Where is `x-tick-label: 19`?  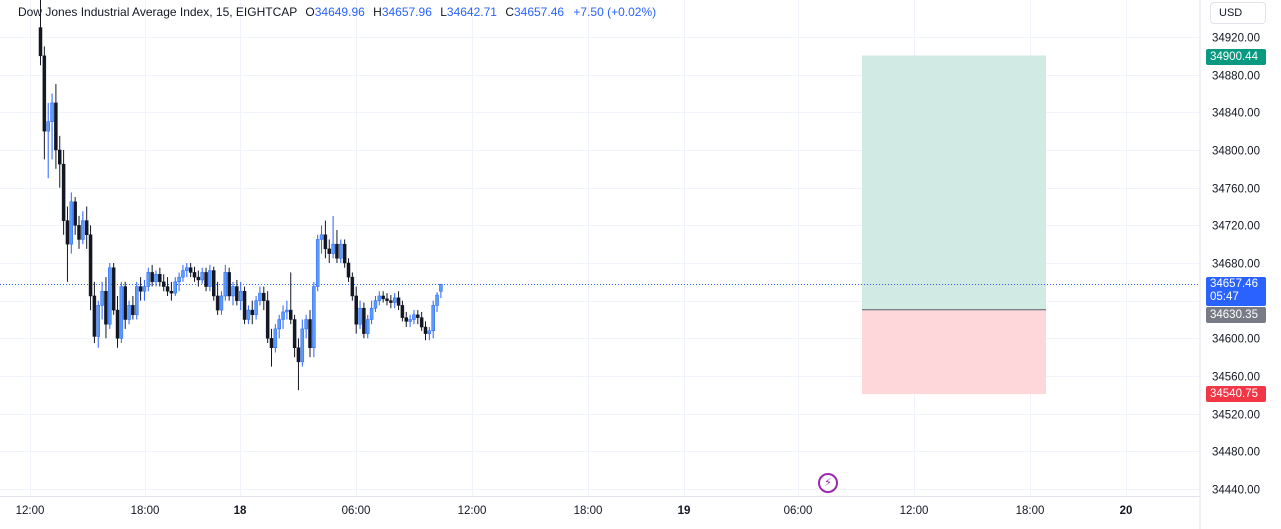
x-tick-label: 19 is located at coordinates (684, 511).